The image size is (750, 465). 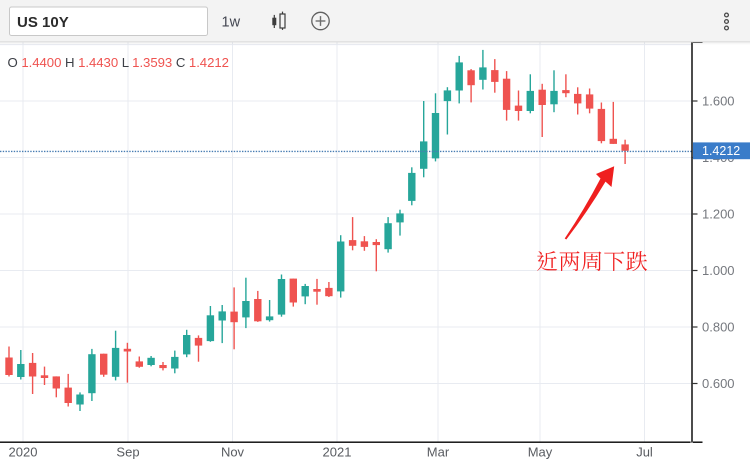 What do you see at coordinates (721, 151) in the screenshot?
I see `svg-text: 1.4212` at bounding box center [721, 151].